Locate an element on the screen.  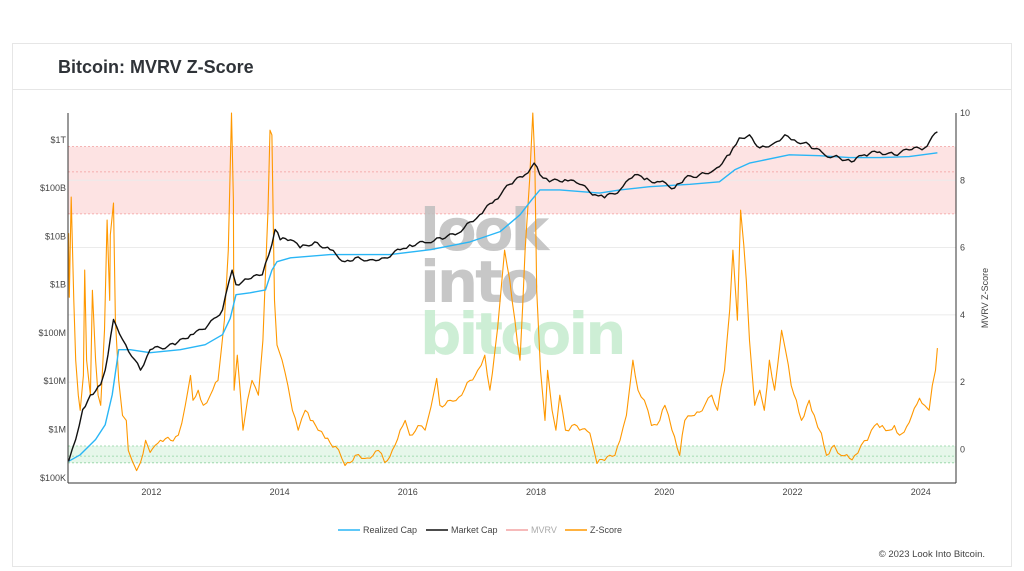
x-tick-label: 2014 is located at coordinates (280, 492).